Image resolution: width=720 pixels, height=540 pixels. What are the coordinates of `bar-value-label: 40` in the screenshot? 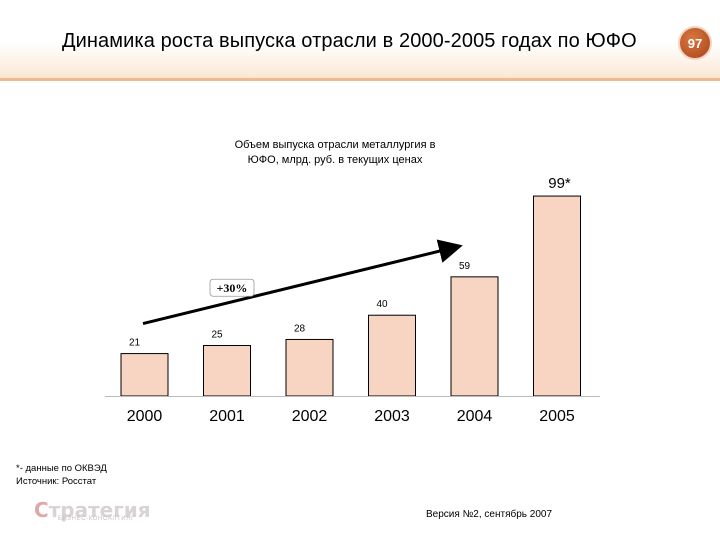 It's located at (383, 304).